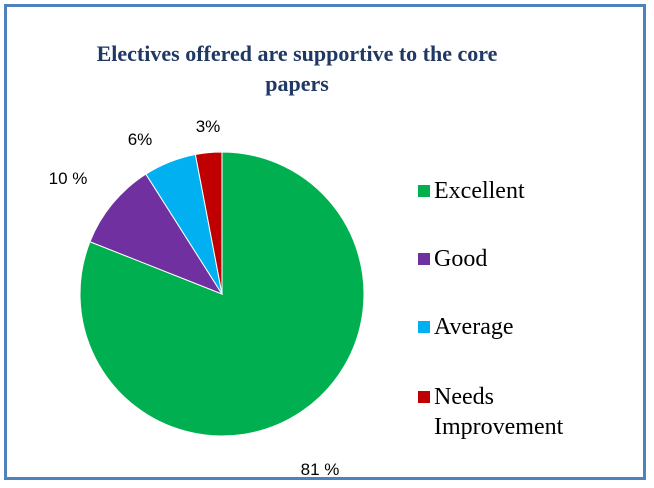  I want to click on data-label: 10 %, so click(68, 178).